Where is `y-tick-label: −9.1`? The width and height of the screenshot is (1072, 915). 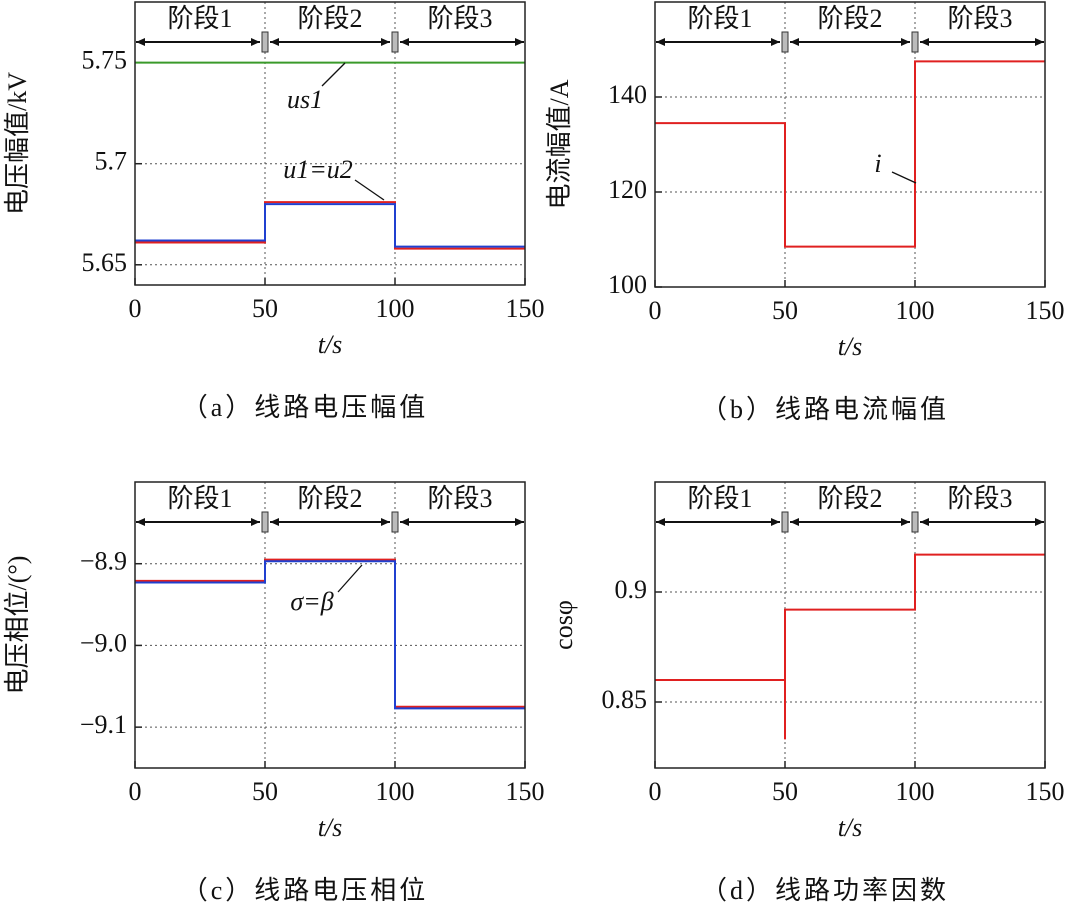
y-tick-label: −9.1 is located at coordinates (103, 724).